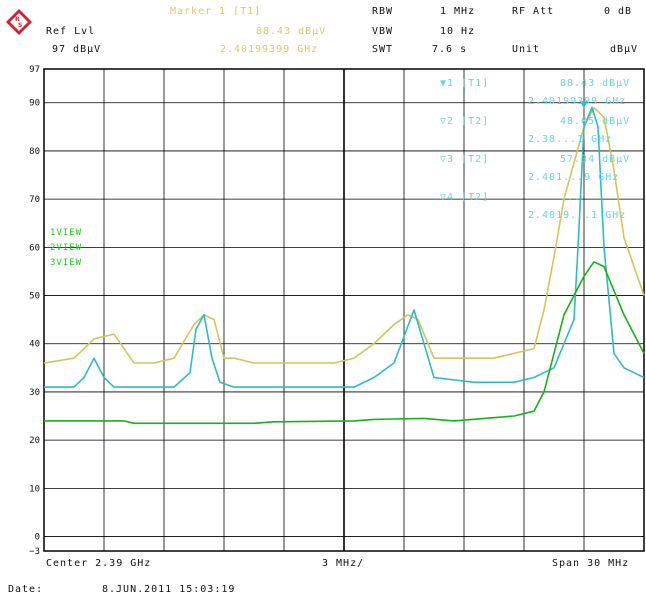  I want to click on marker-3-level: 57.34 dBµV, so click(595, 159).